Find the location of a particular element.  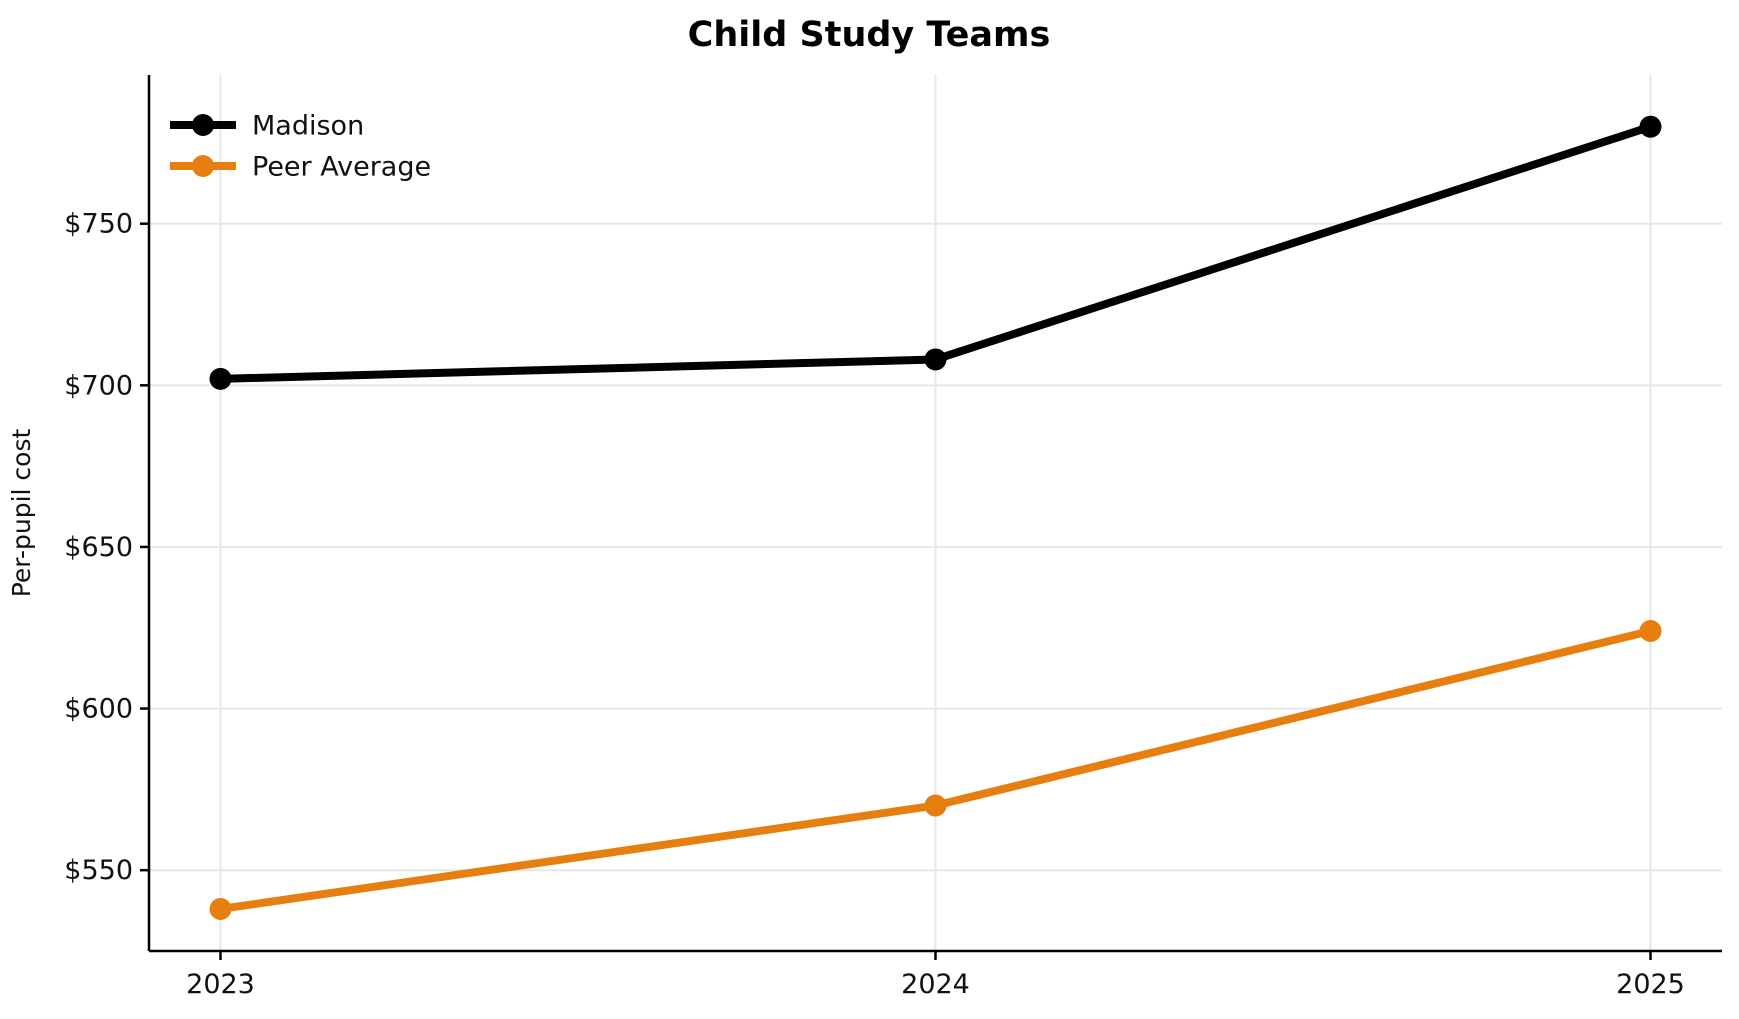

legend-item-madison: Madison is located at coordinates (267, 125).